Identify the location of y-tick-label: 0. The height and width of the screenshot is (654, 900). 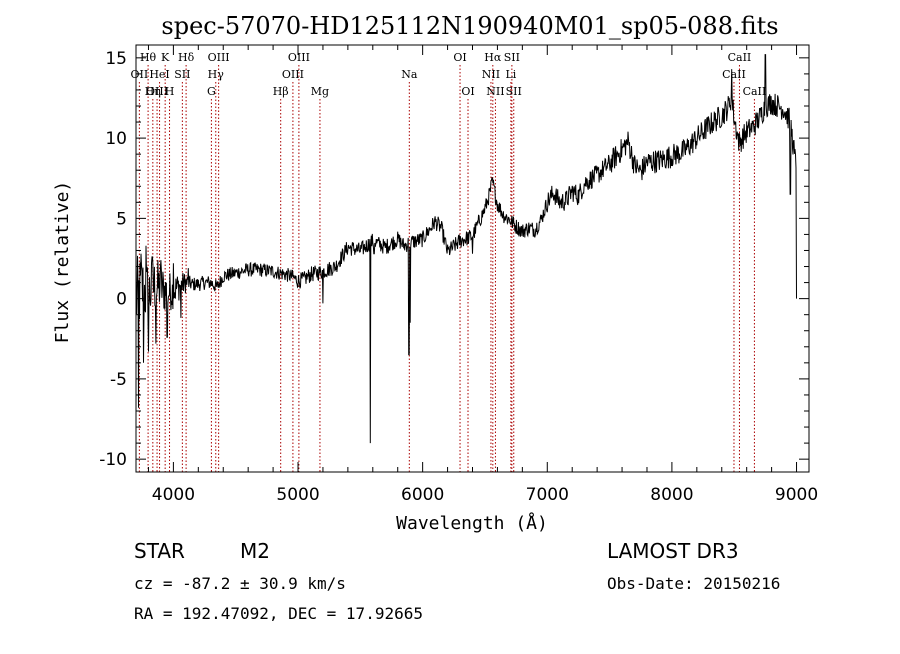
(121, 300).